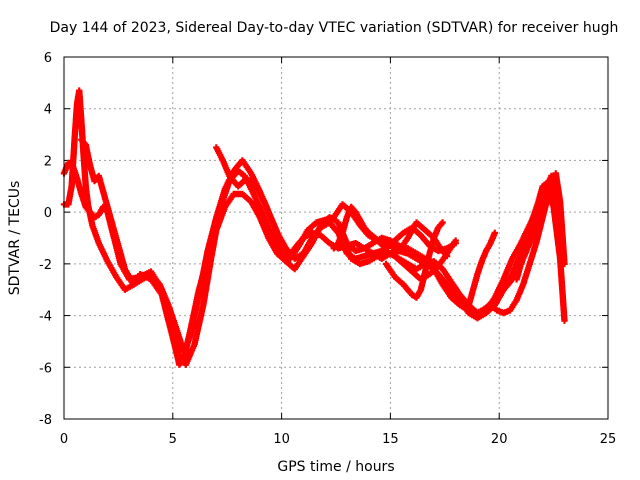 The height and width of the screenshot is (480, 640). Describe the element at coordinates (45, 265) in the screenshot. I see `y-tick-label: -2` at that location.